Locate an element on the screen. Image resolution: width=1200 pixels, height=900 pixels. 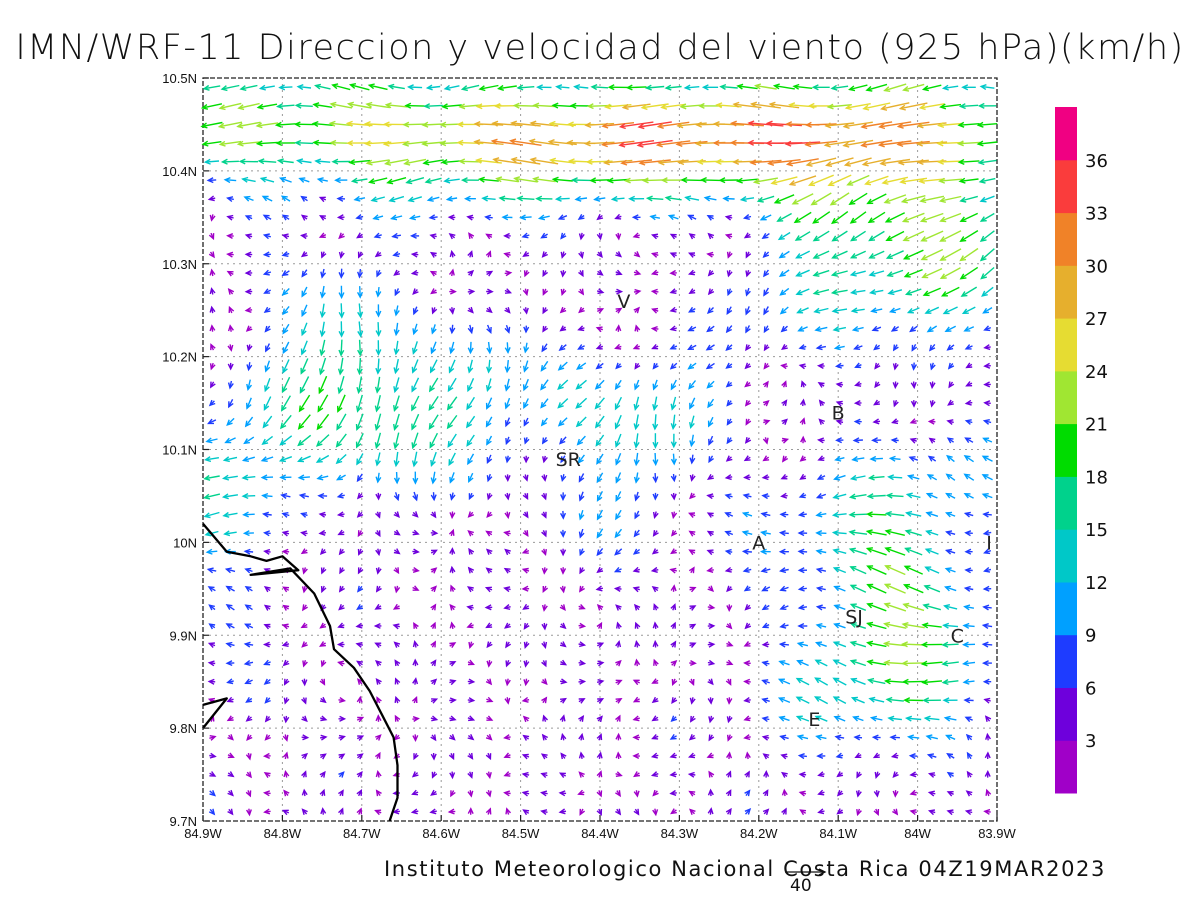
y-tick-label: 9.7N is located at coordinates (183, 821).